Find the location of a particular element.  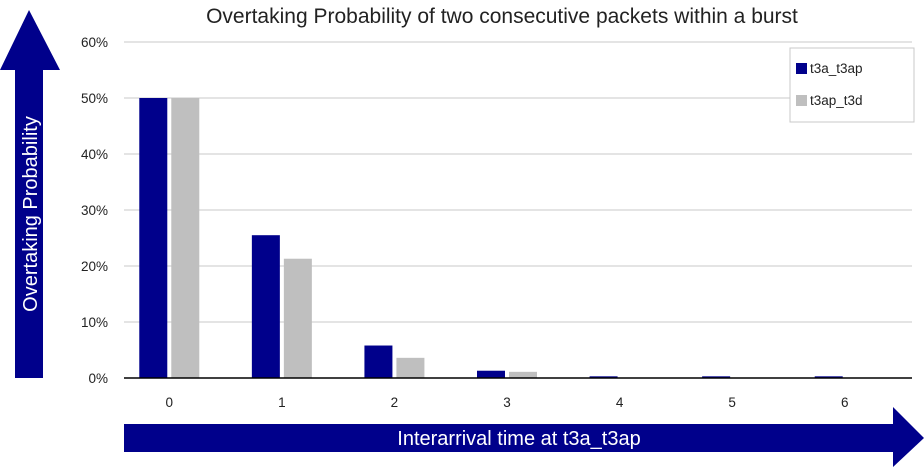

x-arrow-shape is located at coordinates (524, 437).